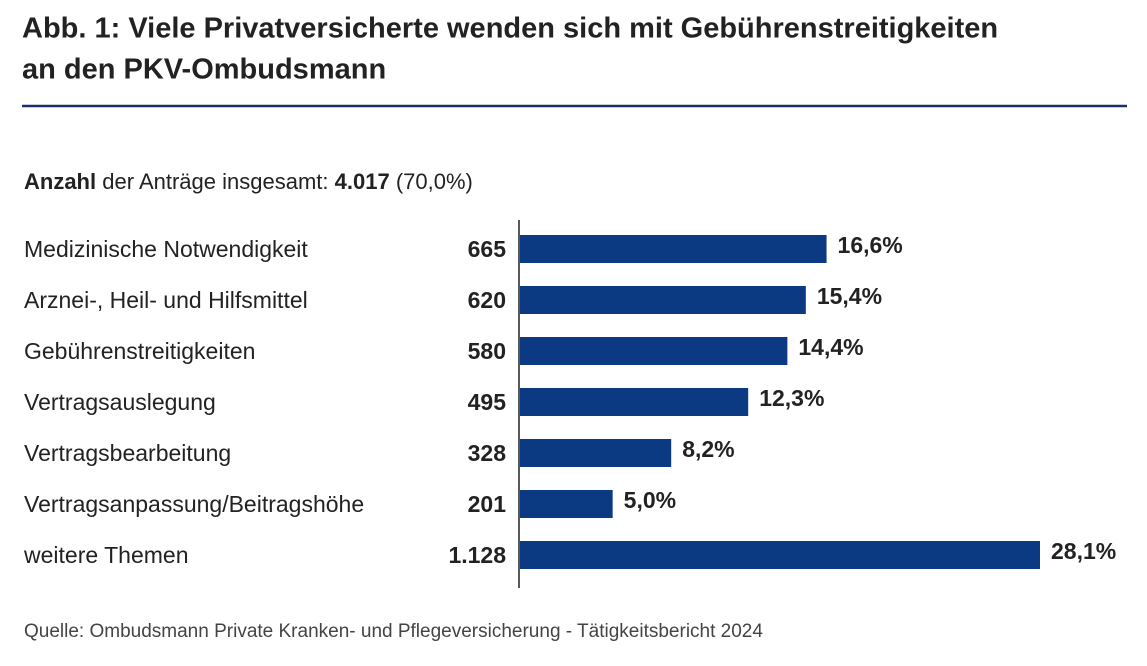 The height and width of the screenshot is (666, 1147). What do you see at coordinates (870, 245) in the screenshot?
I see `share-label: 16,6%` at bounding box center [870, 245].